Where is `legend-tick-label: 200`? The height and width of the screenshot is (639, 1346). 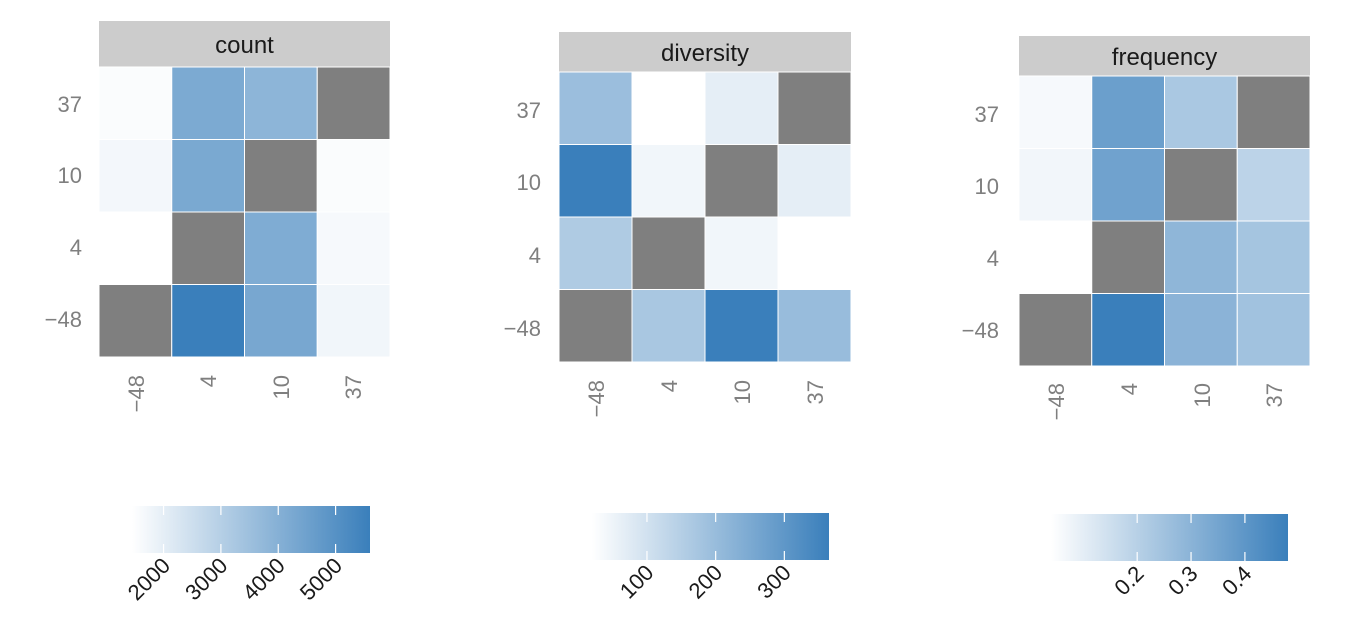 legend-tick-label: 200 is located at coordinates (706, 582).